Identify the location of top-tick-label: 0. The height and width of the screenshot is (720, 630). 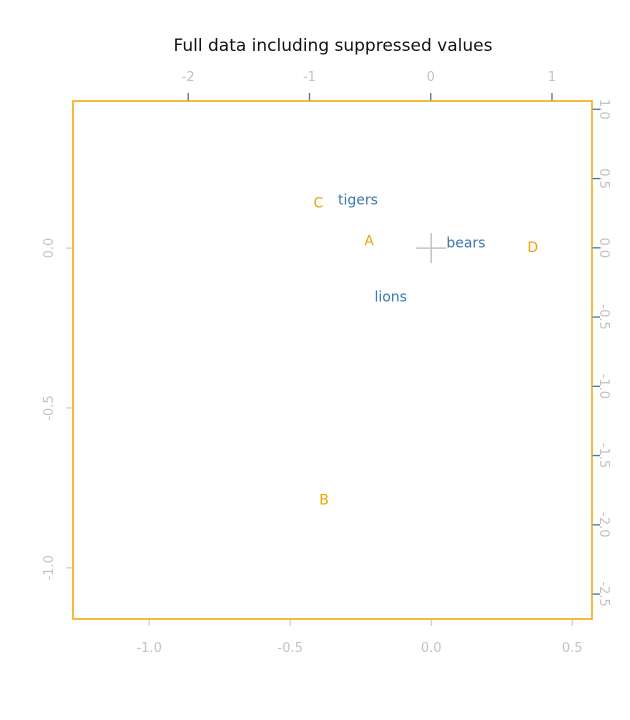
(431, 77).